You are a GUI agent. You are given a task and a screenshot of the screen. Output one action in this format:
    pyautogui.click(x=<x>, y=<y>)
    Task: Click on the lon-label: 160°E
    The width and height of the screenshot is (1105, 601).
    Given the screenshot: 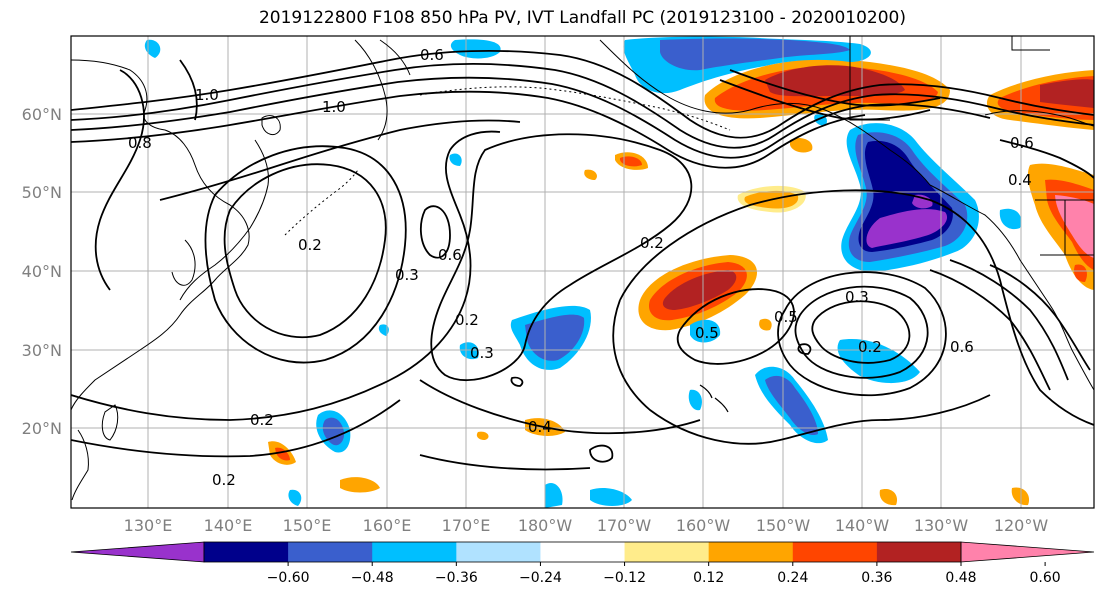 What is the action you would take?
    pyautogui.click(x=387, y=525)
    